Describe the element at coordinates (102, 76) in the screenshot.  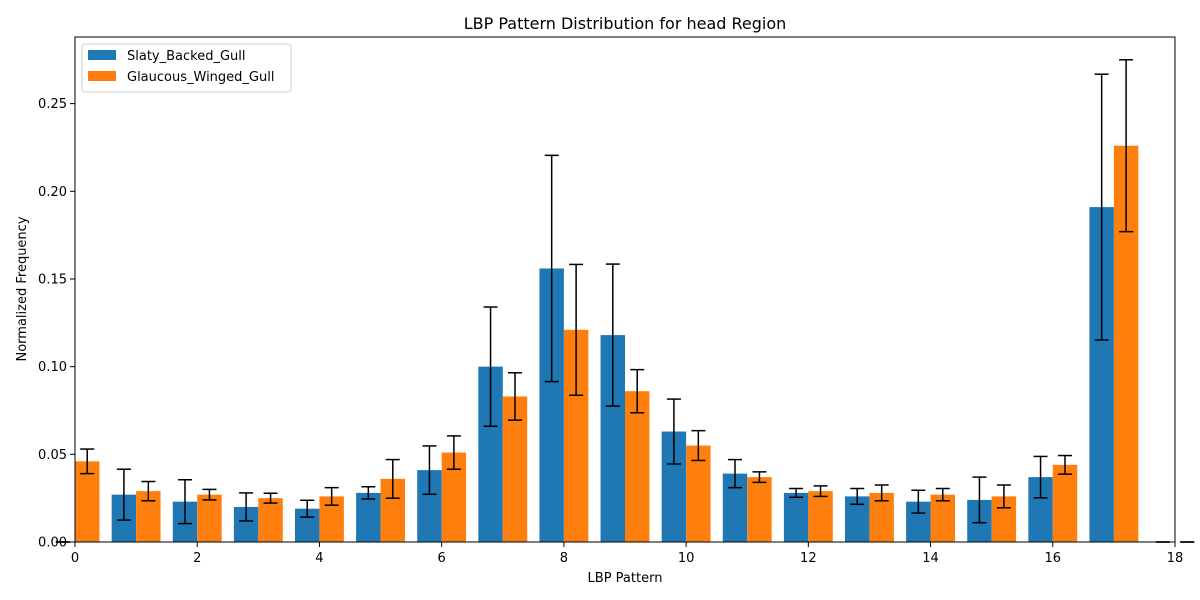
I see `legend-swatch-glaucous-winged-gull` at that location.